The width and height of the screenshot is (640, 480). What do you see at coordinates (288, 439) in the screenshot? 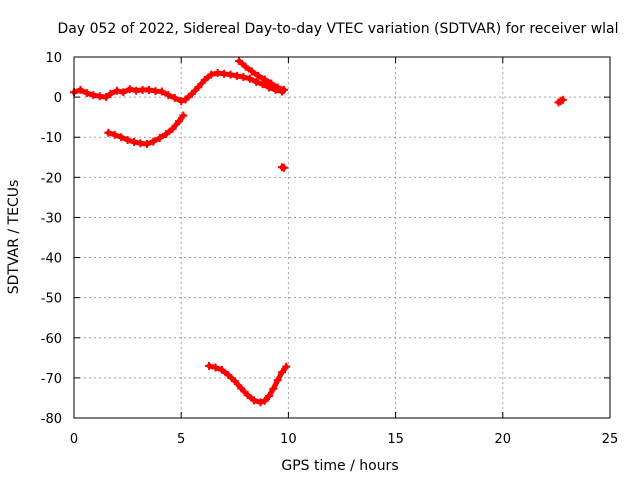
I see `x-tick-label: 10` at bounding box center [288, 439].